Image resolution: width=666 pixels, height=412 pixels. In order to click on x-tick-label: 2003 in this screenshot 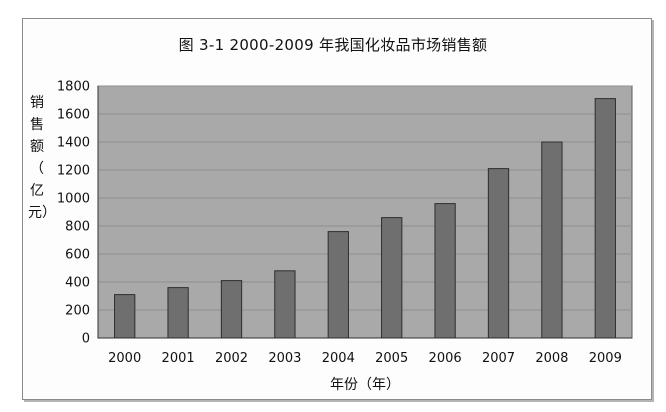, I will do `click(284, 358)`.